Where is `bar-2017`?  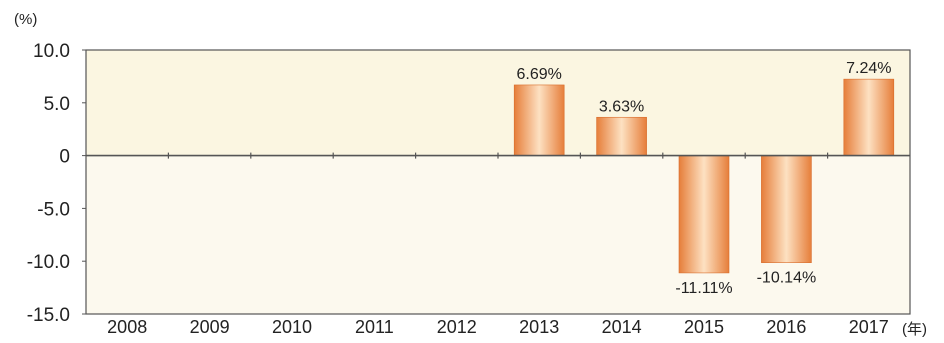
bar-2017 is located at coordinates (869, 117).